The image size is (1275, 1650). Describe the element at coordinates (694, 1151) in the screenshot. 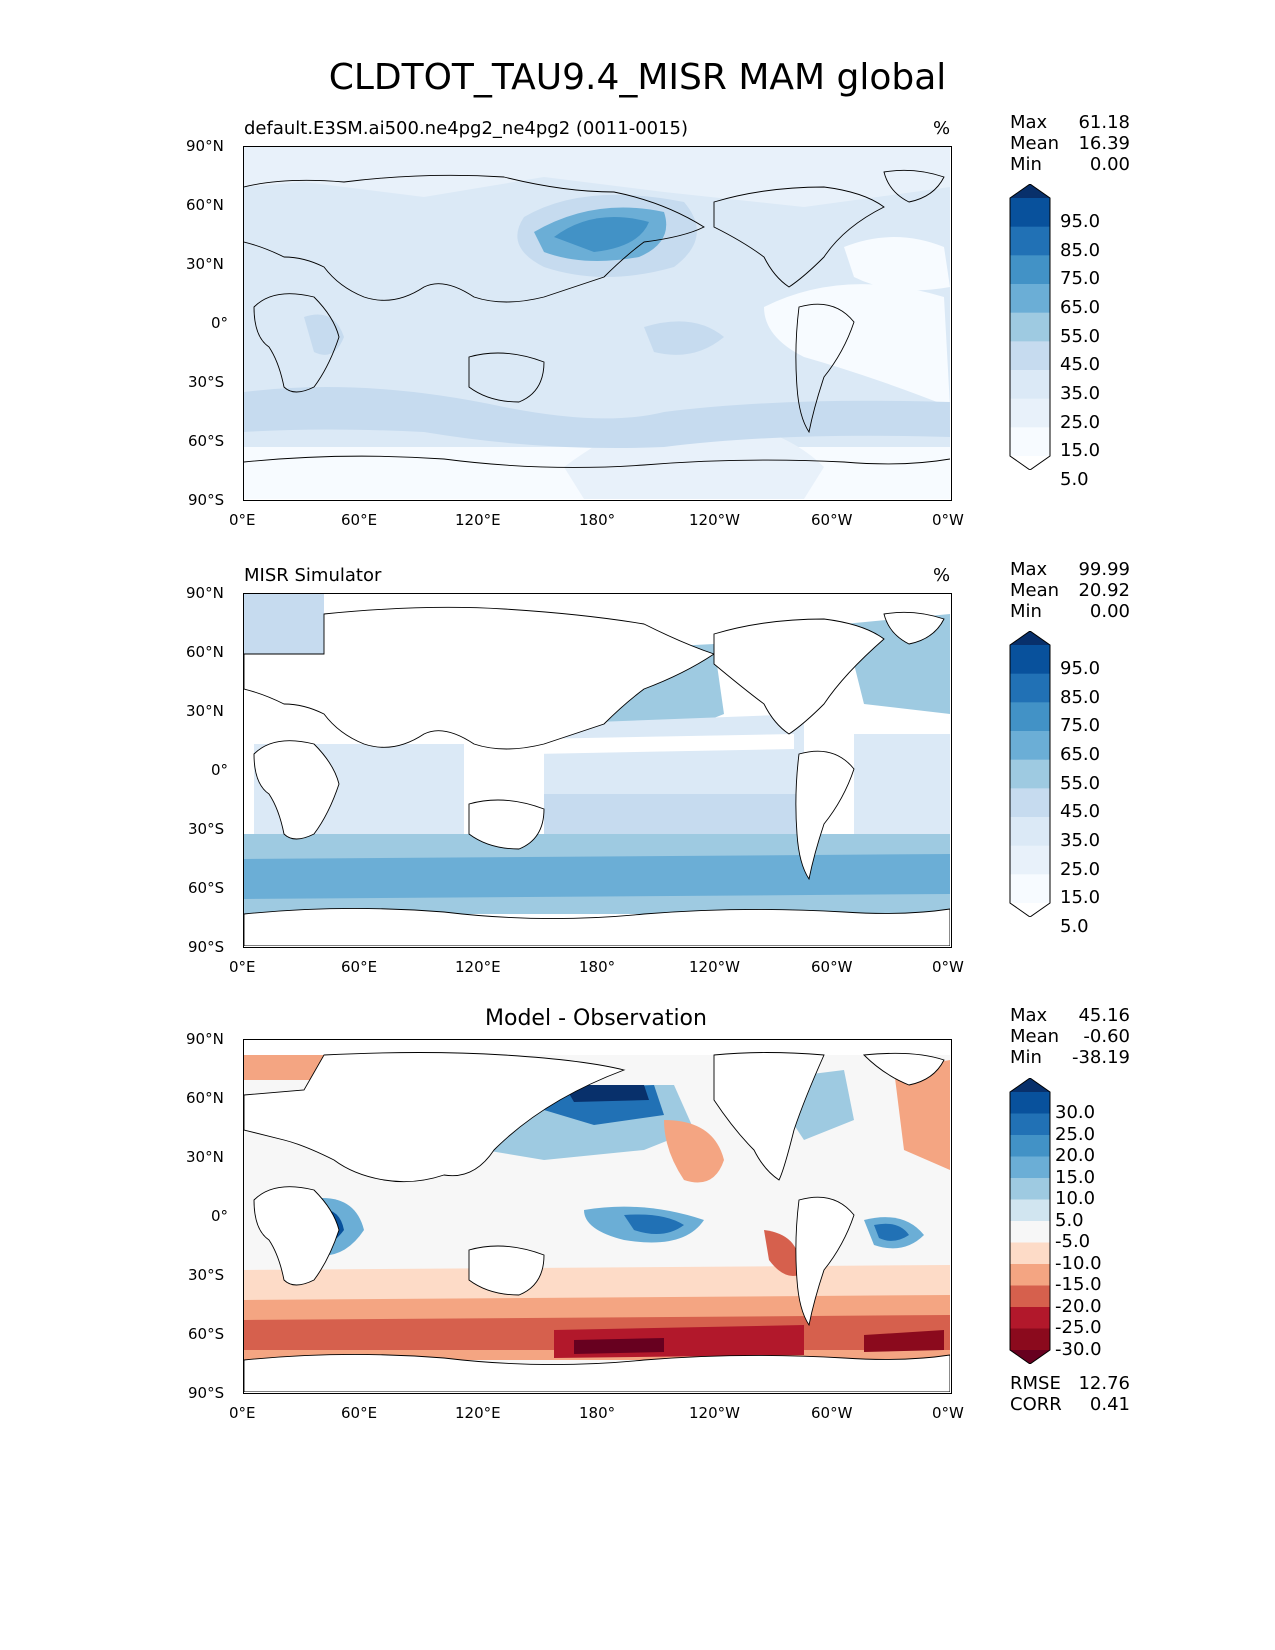

I see `field-ne-pacific-neg` at that location.